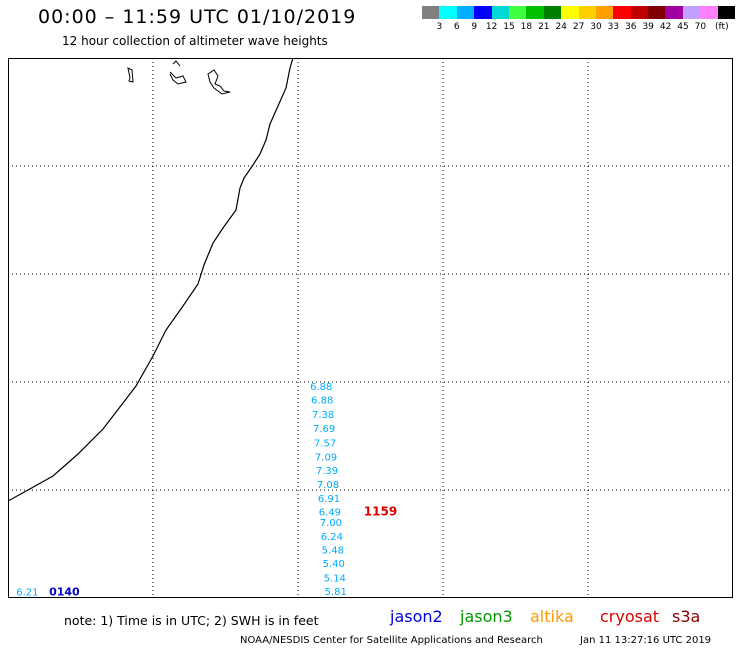  Describe the element at coordinates (64, 591) in the screenshot. I see `pass-time-label: 0140` at that location.